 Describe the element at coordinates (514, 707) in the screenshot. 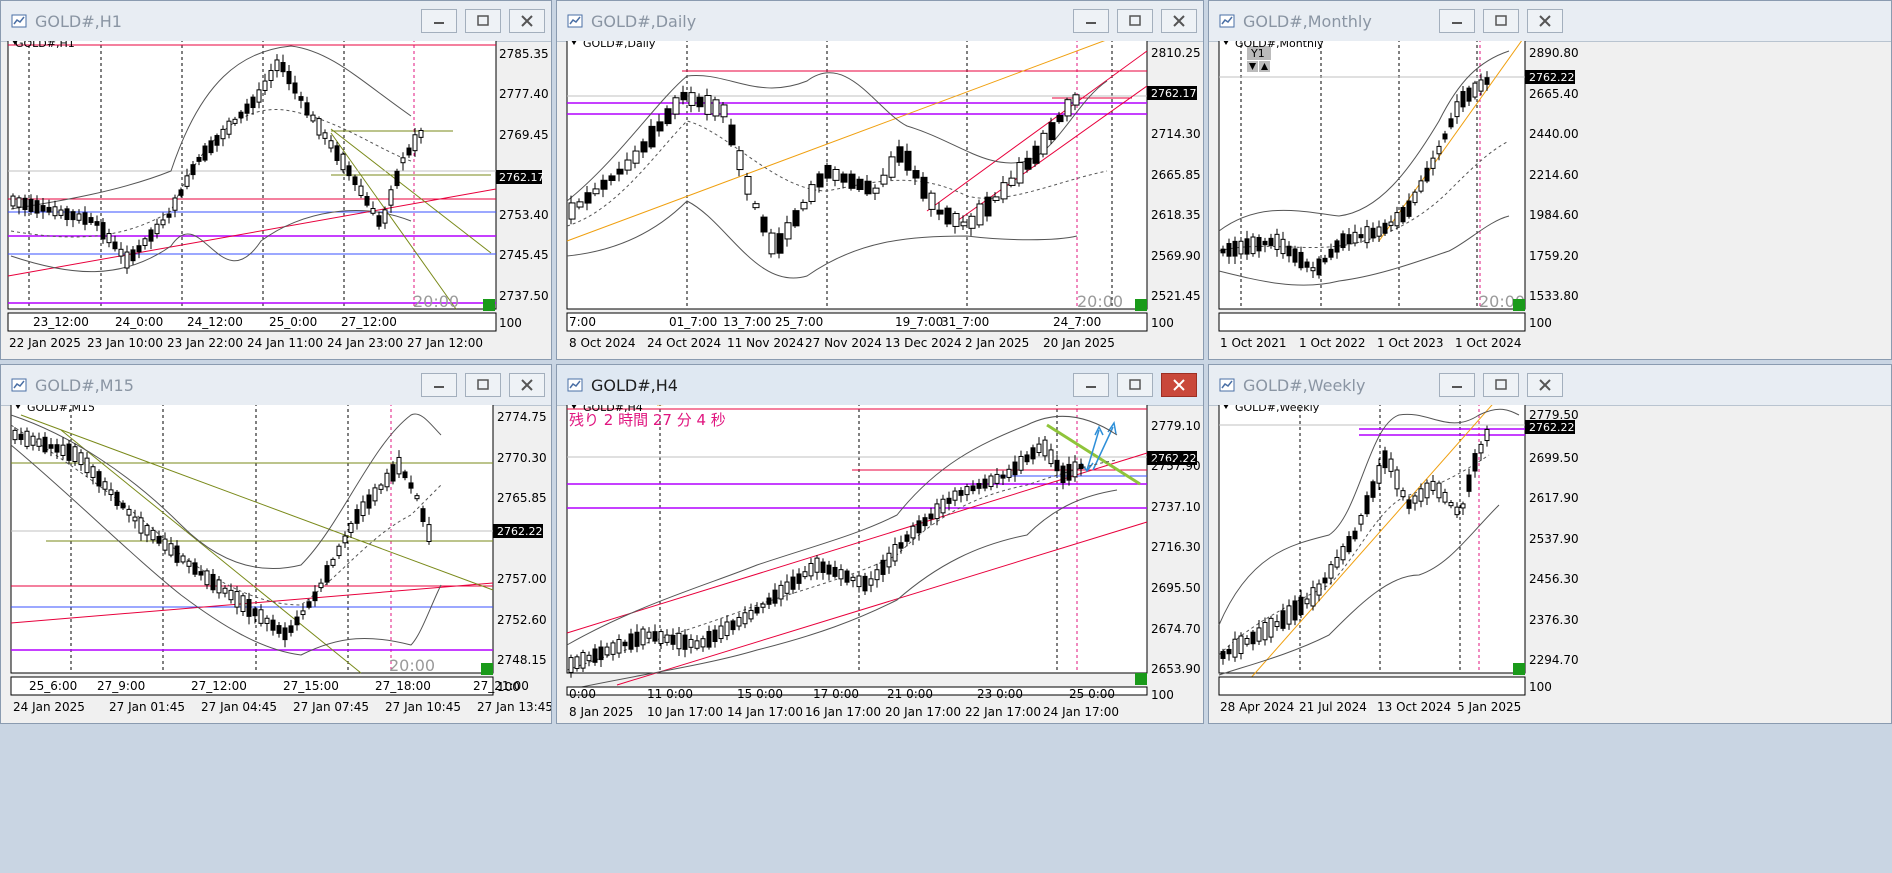

I see `time-tick: 27 Jan 13:45` at that location.